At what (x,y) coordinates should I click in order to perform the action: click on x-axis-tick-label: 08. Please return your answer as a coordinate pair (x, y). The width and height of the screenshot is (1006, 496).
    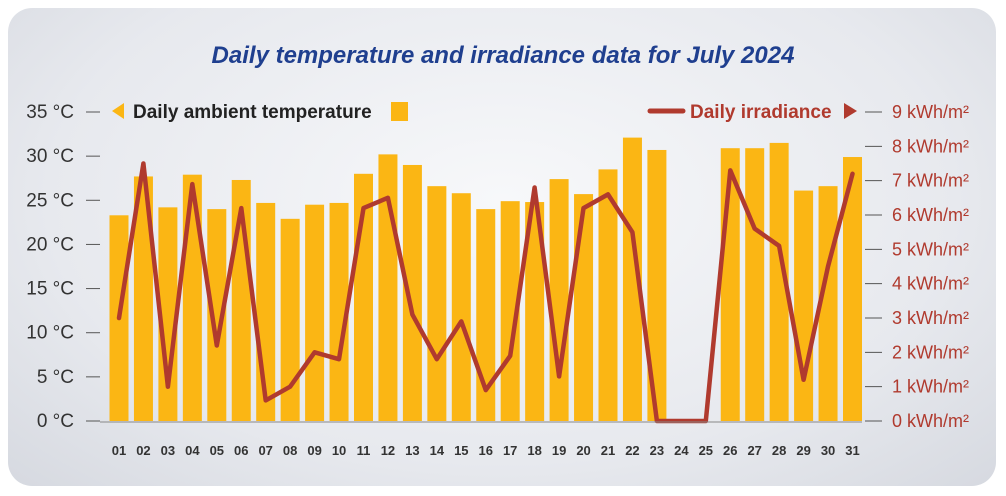
    Looking at the image, I should click on (290, 450).